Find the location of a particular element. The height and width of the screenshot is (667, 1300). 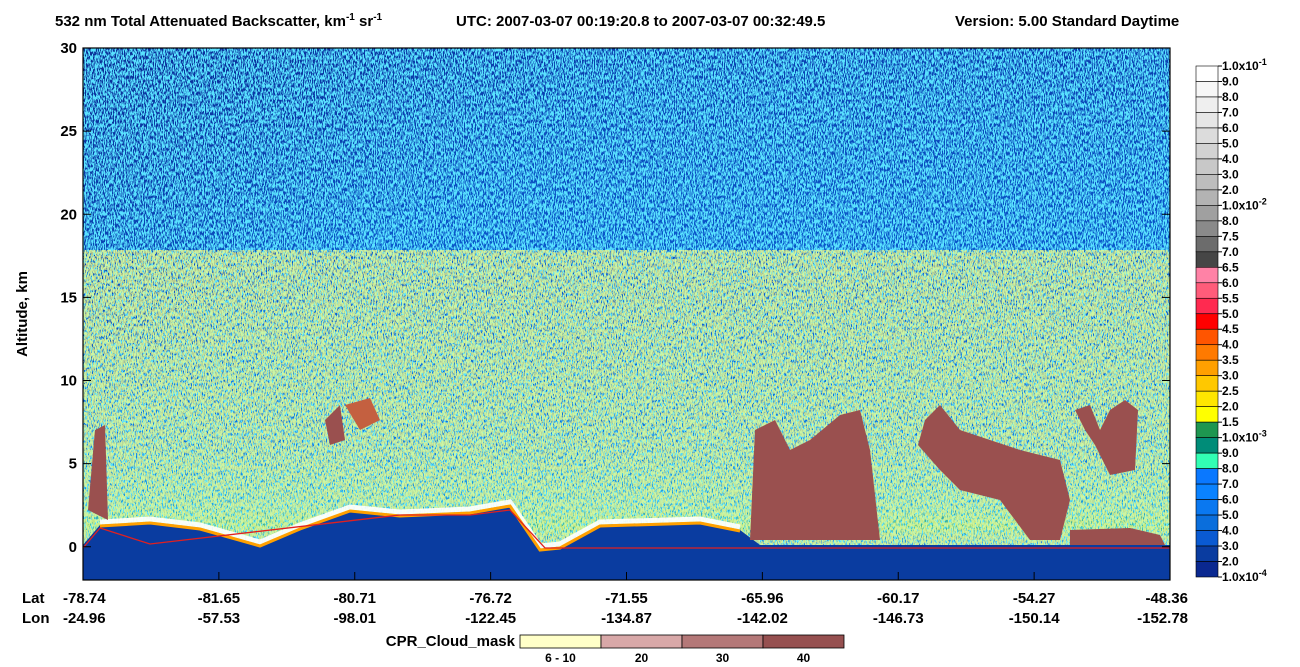

lat-label: -48.36 is located at coordinates (1166, 598).